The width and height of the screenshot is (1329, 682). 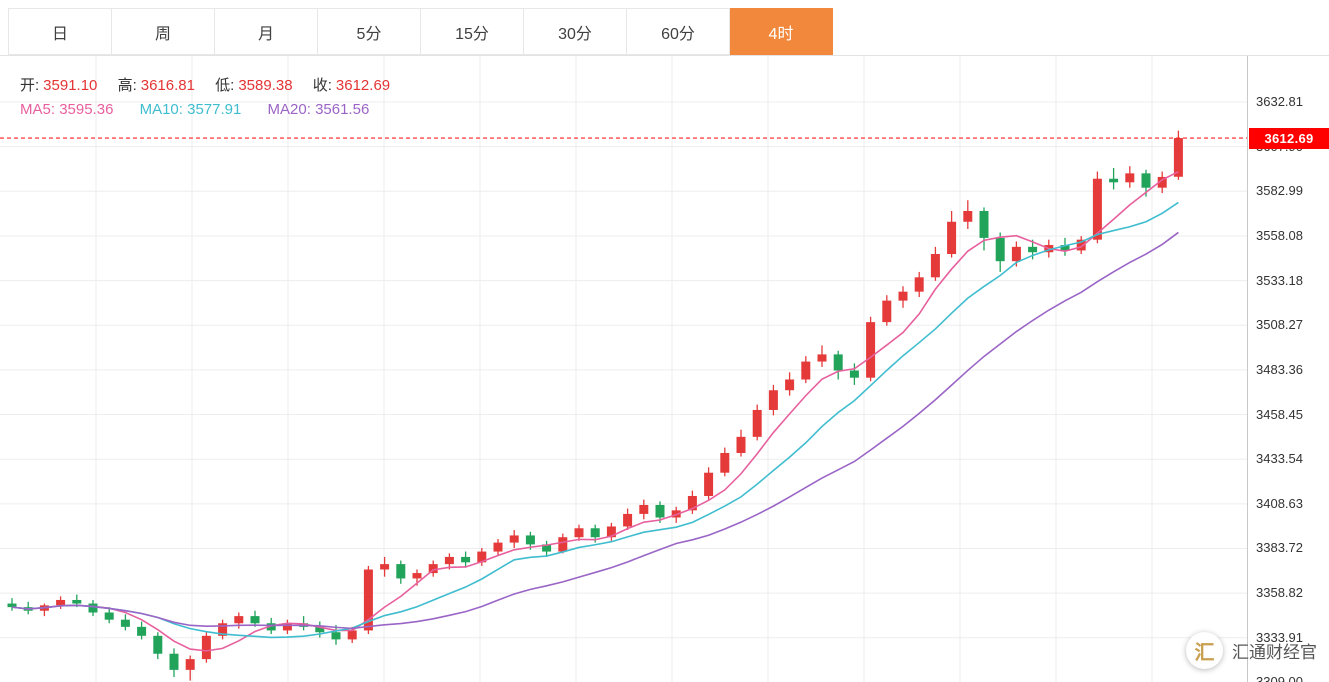 What do you see at coordinates (1279, 101) in the screenshot?
I see `y-axis-label: 3632.81` at bounding box center [1279, 101].